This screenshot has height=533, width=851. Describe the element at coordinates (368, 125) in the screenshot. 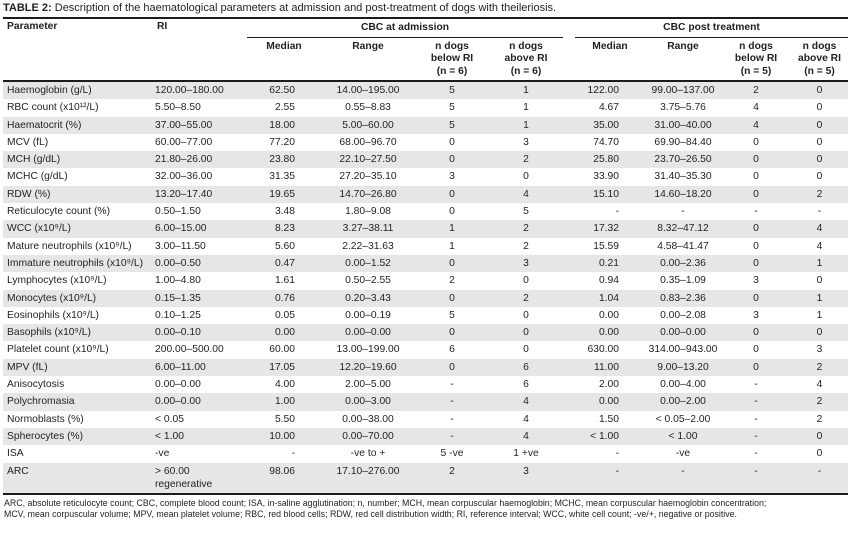

I see `admission-range-cell: 5.00–60.00` at that location.